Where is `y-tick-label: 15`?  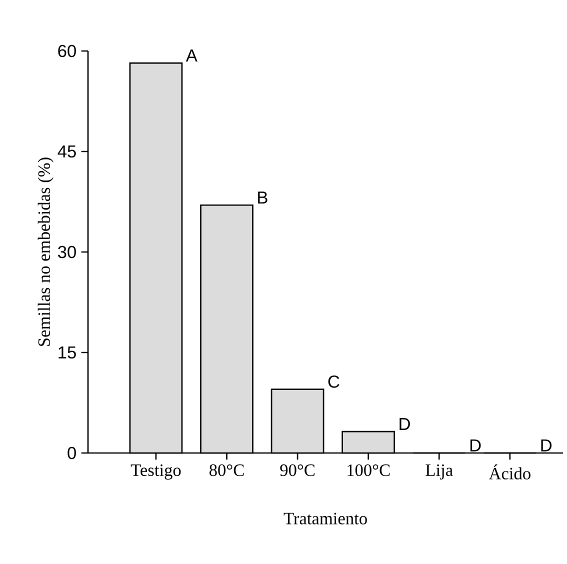 y-tick-label: 15 is located at coordinates (67, 352).